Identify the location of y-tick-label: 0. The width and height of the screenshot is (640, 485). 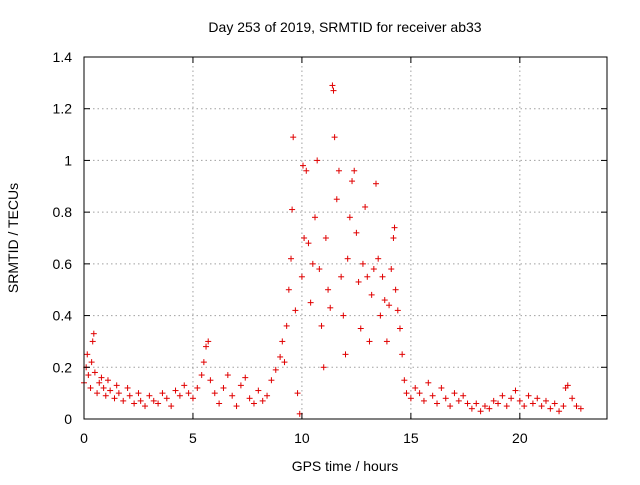
(68, 419).